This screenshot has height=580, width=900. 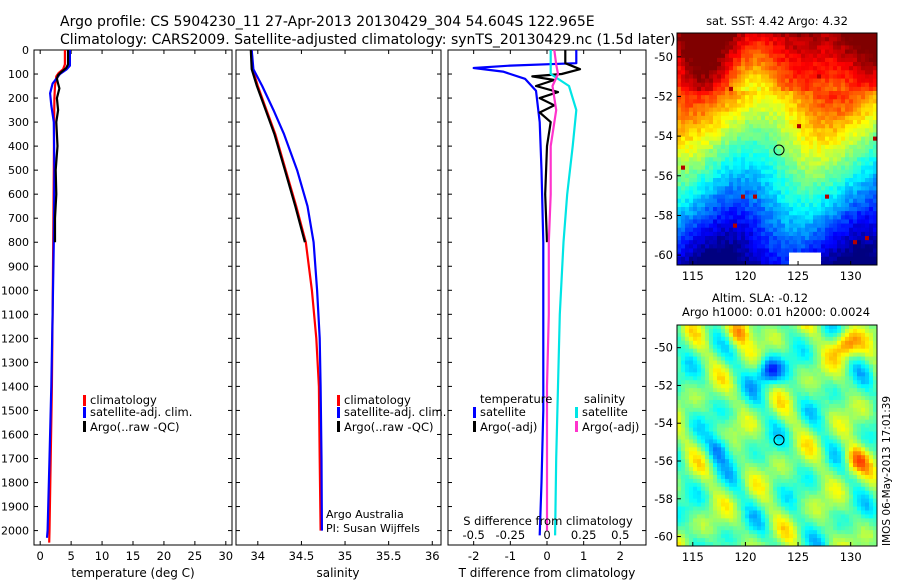 What do you see at coordinates (527, 292) in the screenshot?
I see `difference-lines` at bounding box center [527, 292].